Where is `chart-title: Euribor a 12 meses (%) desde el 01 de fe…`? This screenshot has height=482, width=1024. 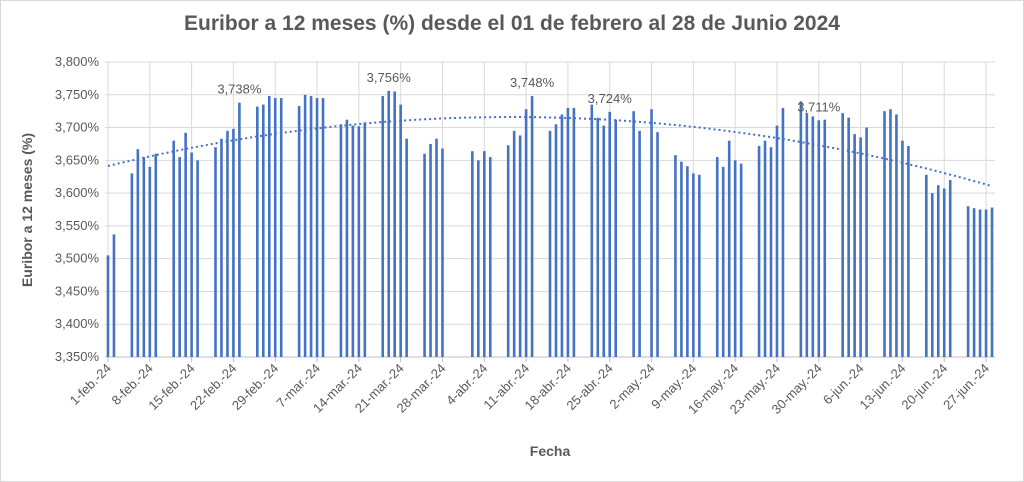 chart-title: Euribor a 12 meses (%) desde el 01 de fe… is located at coordinates (512, 23).